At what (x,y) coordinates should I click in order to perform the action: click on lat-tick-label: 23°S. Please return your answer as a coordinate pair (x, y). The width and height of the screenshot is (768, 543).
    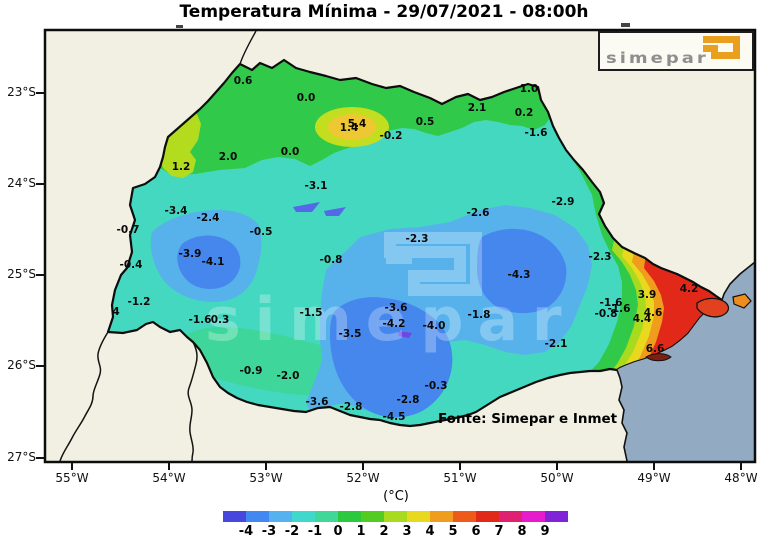
    Looking at the image, I should click on (21, 92).